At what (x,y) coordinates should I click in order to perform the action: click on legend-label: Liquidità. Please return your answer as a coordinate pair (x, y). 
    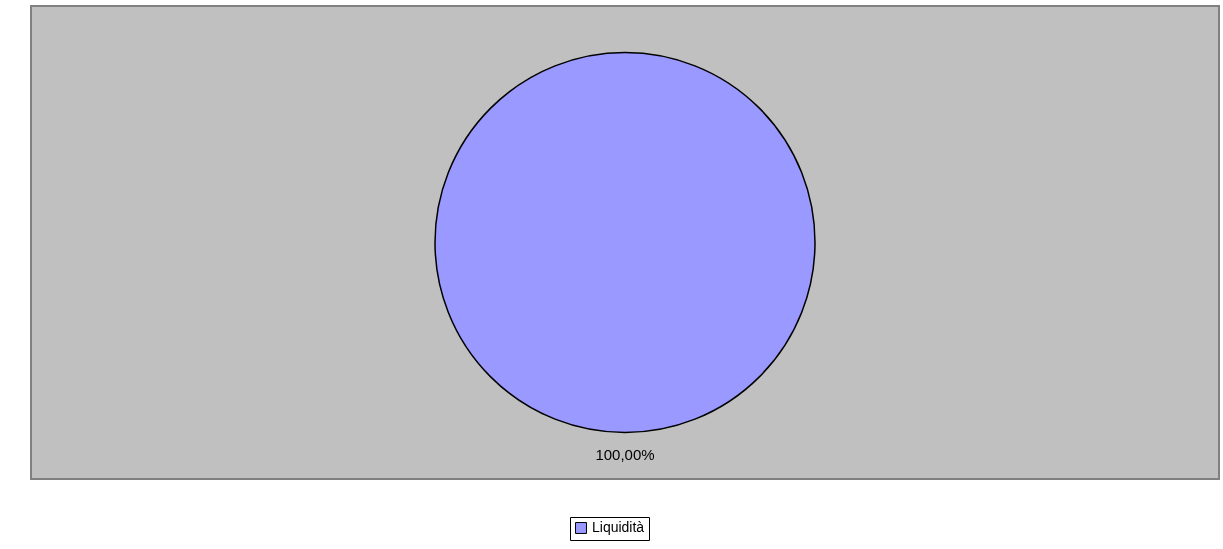
    Looking at the image, I should click on (618, 527).